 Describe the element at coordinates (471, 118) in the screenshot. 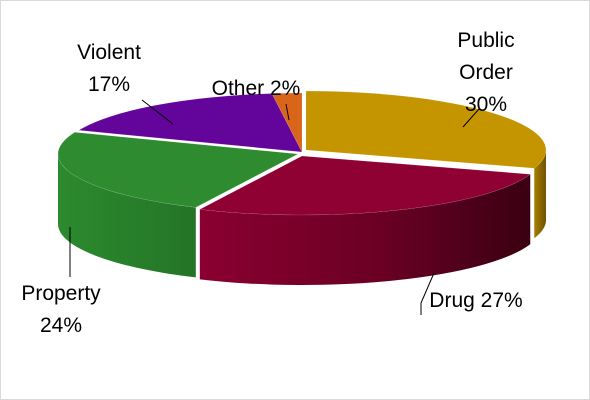

I see `leader-line-public-order` at that location.